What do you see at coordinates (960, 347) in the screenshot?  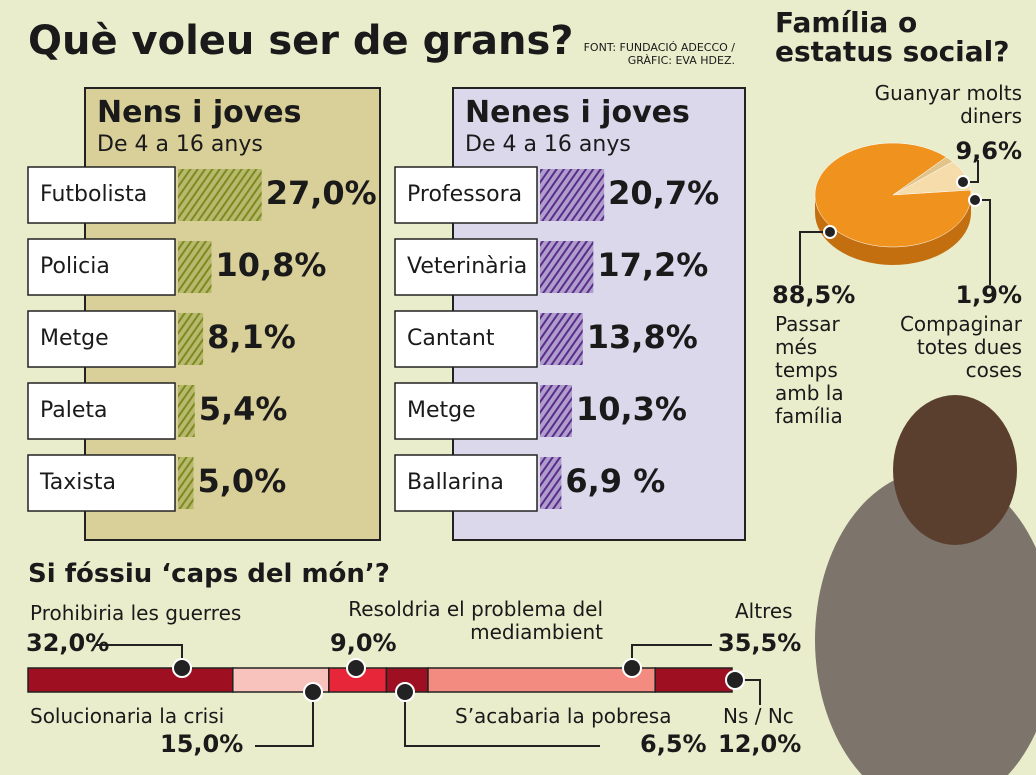 I see `pie-category: Compaginar totes dues coses` at bounding box center [960, 347].